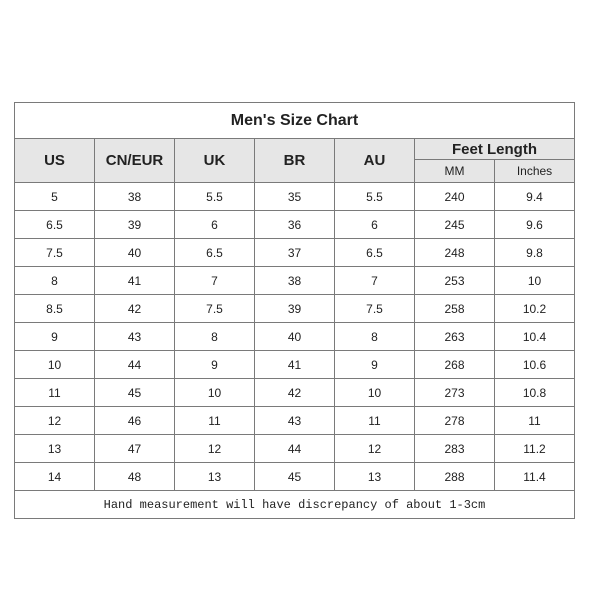 This screenshot has width=600, height=600. I want to click on table-row: 8 41 7 38 7 253 10, so click(294, 280).